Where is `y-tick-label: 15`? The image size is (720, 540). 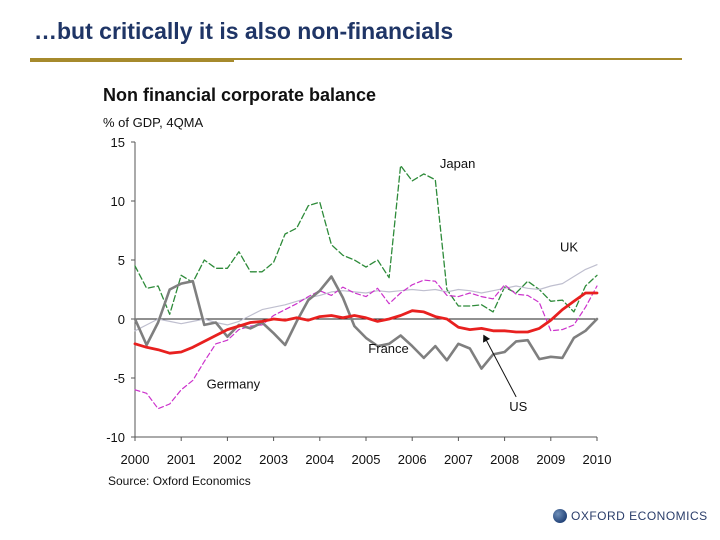 y-tick-label: 15 is located at coordinates (118, 142).